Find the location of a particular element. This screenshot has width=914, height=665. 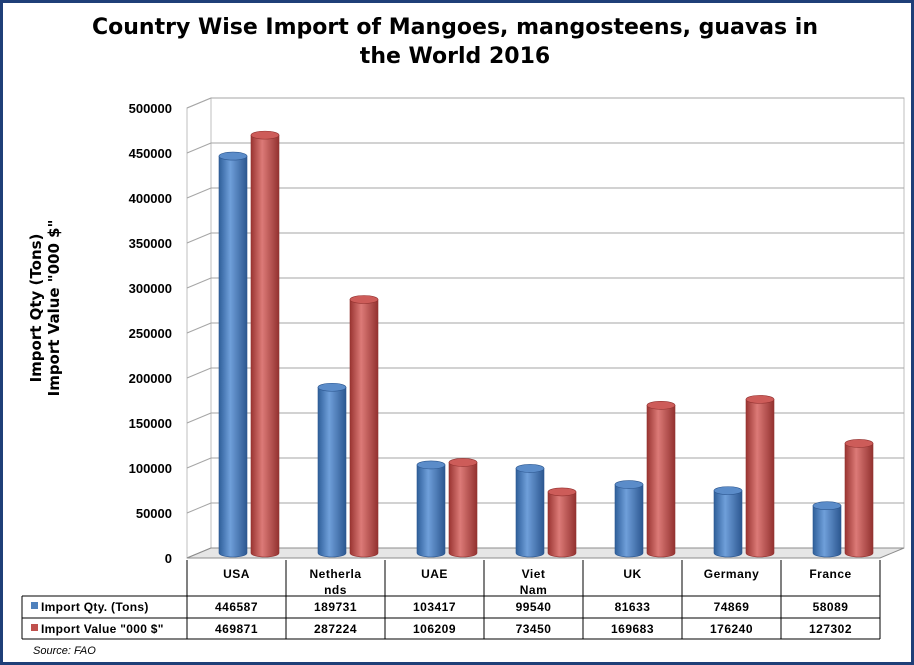

x-tick-label: France is located at coordinates (830, 574).